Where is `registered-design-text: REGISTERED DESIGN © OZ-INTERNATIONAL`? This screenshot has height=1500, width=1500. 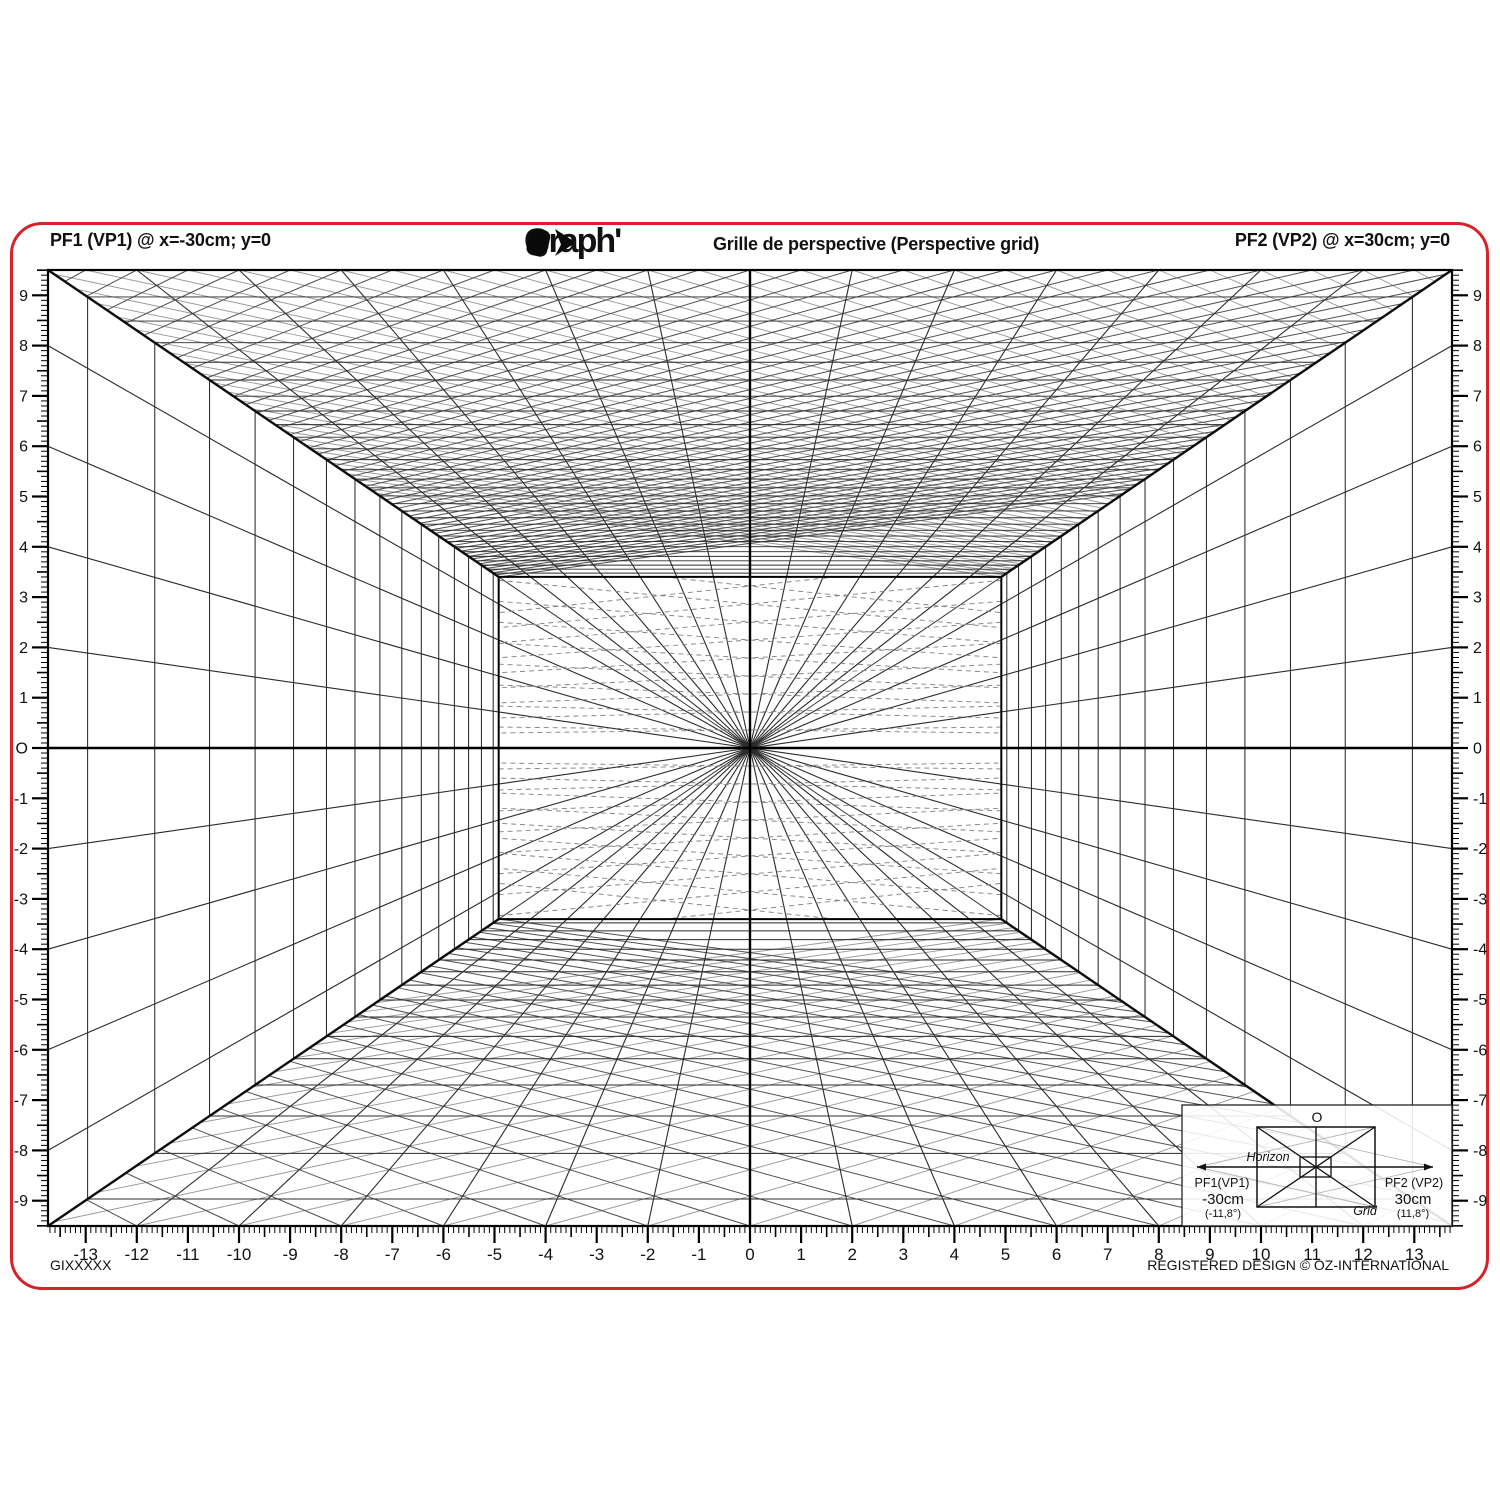
registered-design-text: REGISTERED DESIGN © OZ-INTERNATIONAL is located at coordinates (1298, 1265).